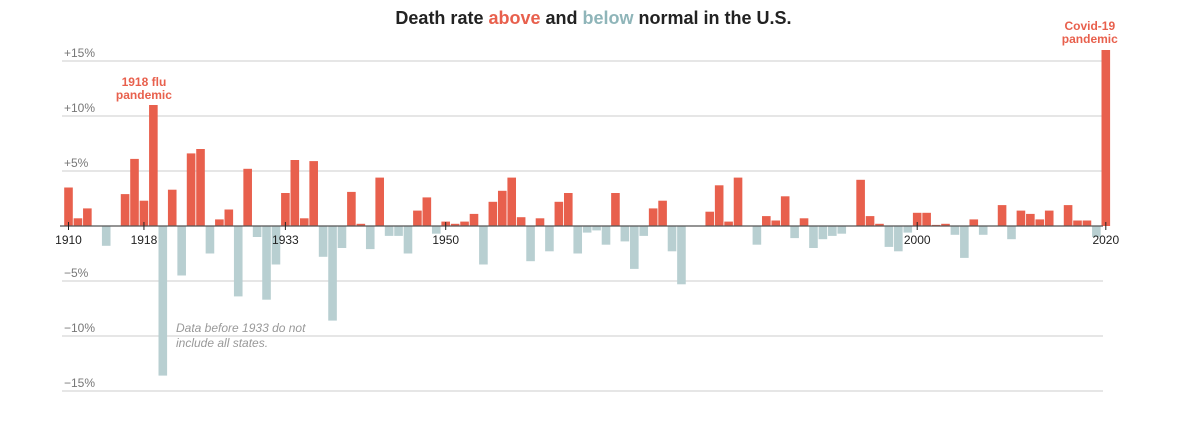  What do you see at coordinates (559, 213) in the screenshot?
I see `bar-1962` at bounding box center [559, 213].